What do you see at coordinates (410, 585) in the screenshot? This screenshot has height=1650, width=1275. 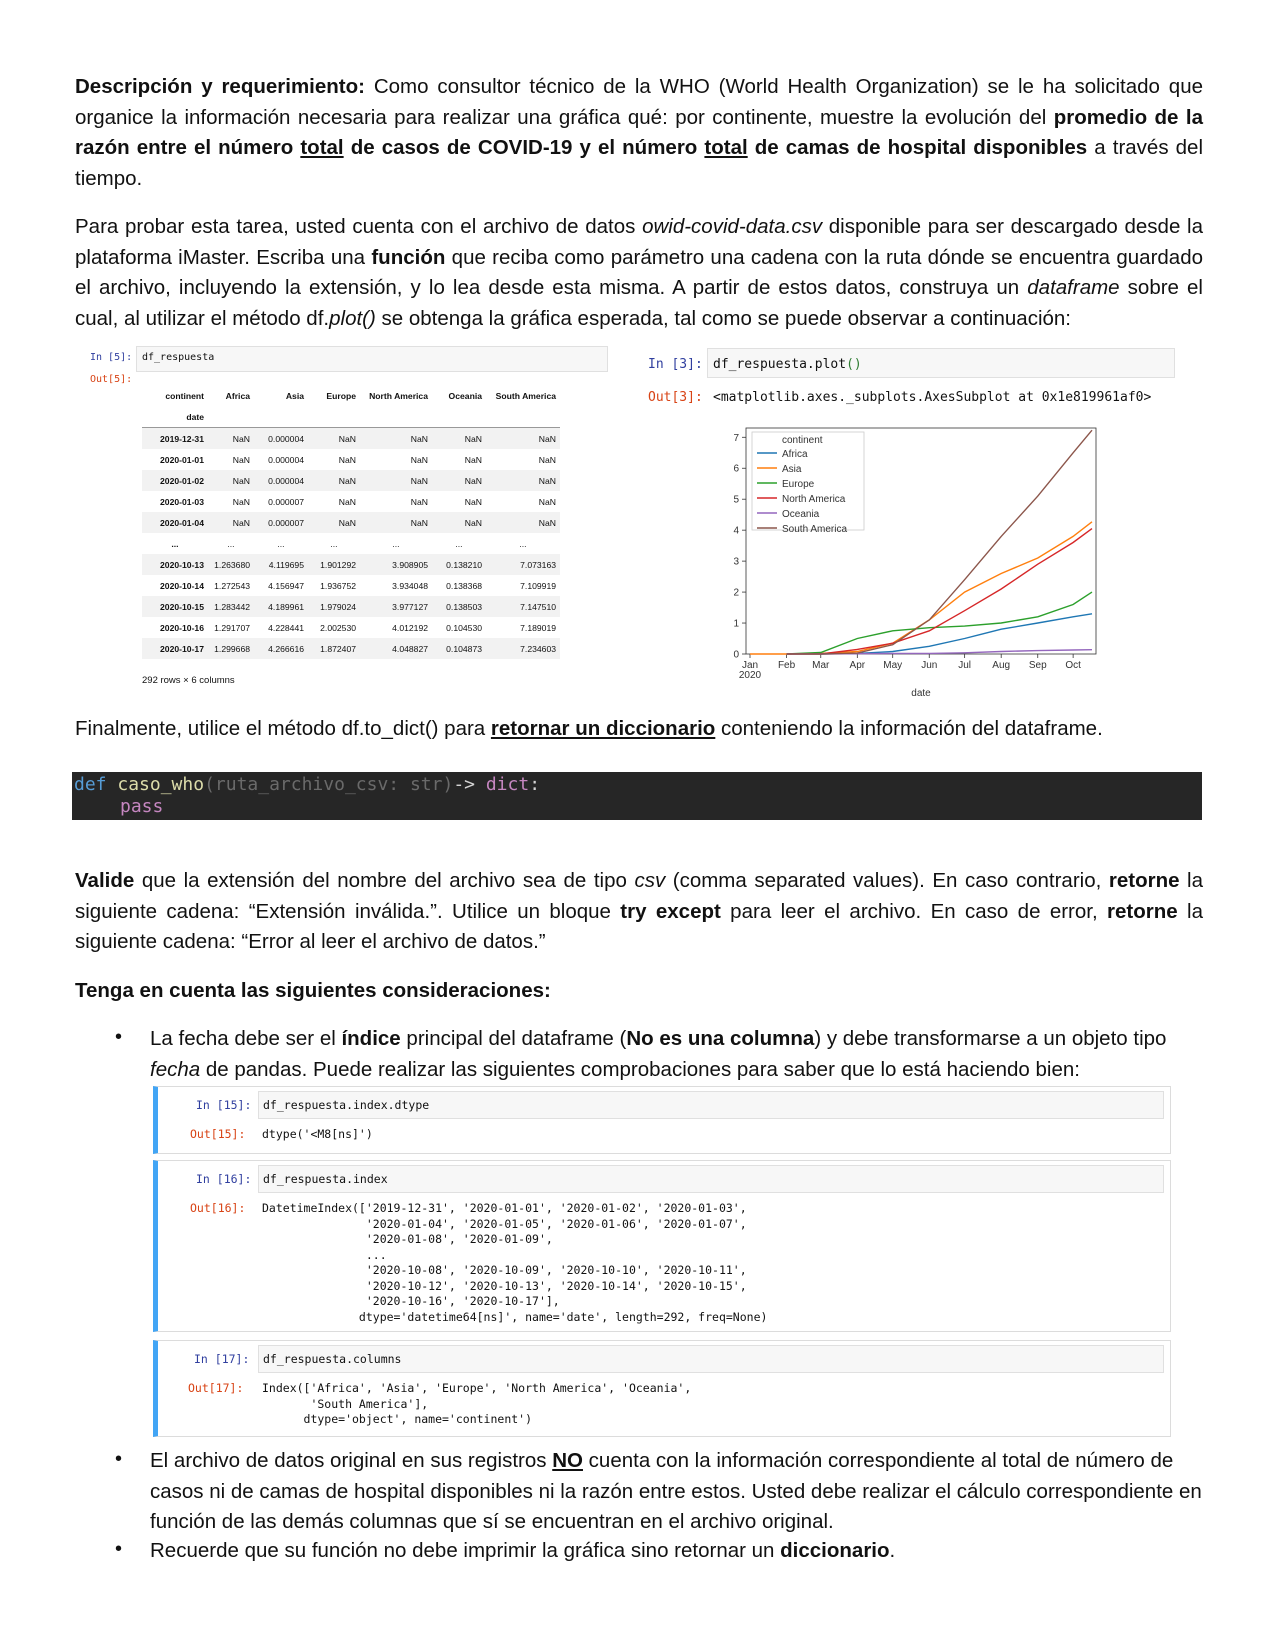 I see `table-cell: 3.934048` at bounding box center [410, 585].